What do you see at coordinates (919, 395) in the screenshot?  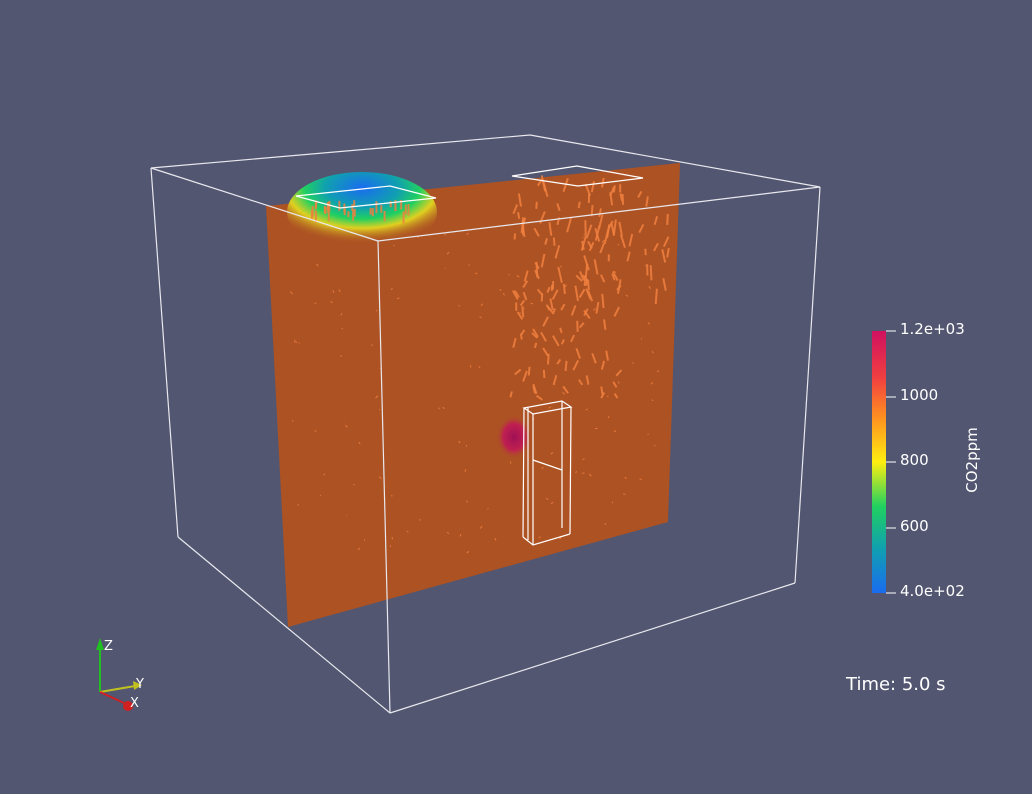 I see `colorbar-label-1000: 1000` at bounding box center [919, 395].